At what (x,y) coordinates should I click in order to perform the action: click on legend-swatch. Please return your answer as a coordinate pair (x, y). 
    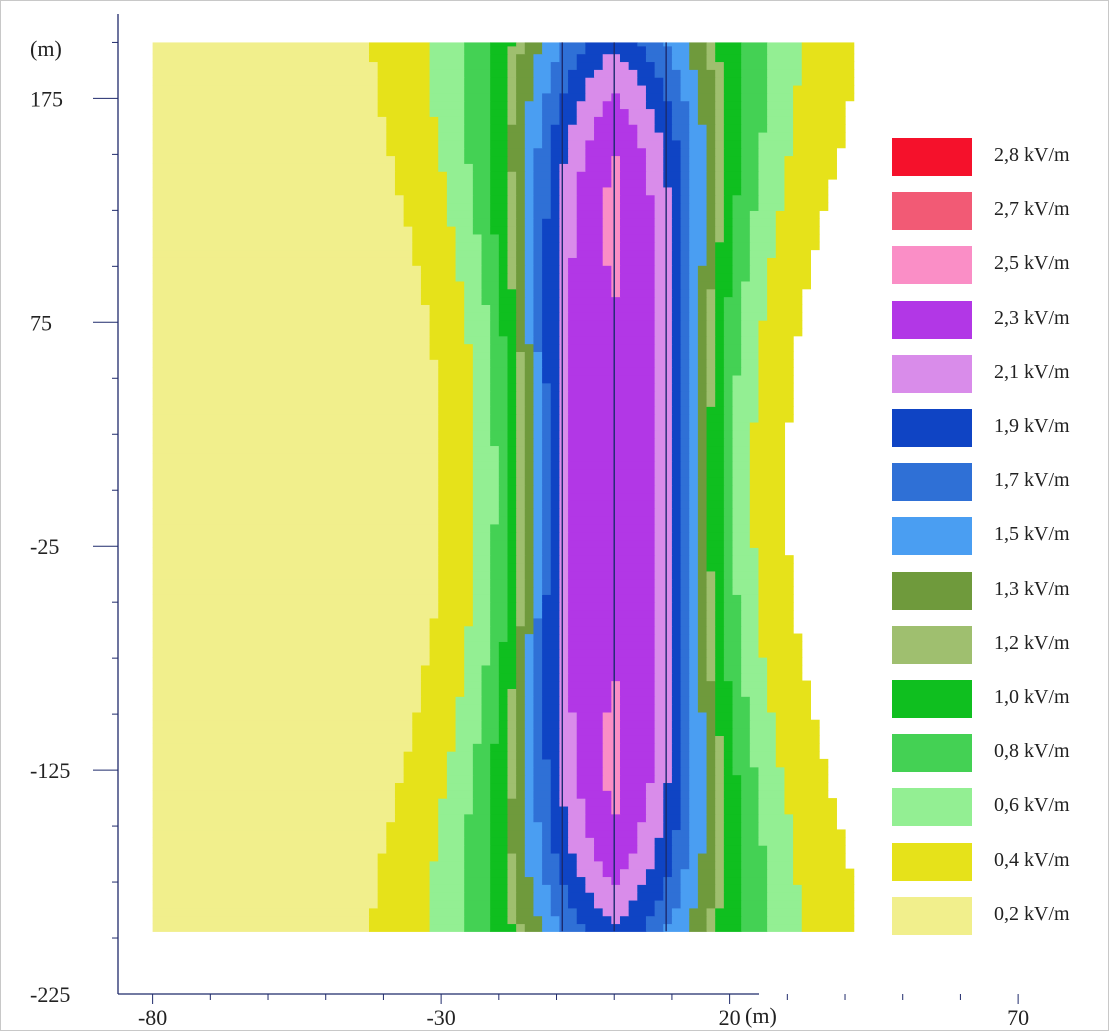
    Looking at the image, I should click on (932, 861).